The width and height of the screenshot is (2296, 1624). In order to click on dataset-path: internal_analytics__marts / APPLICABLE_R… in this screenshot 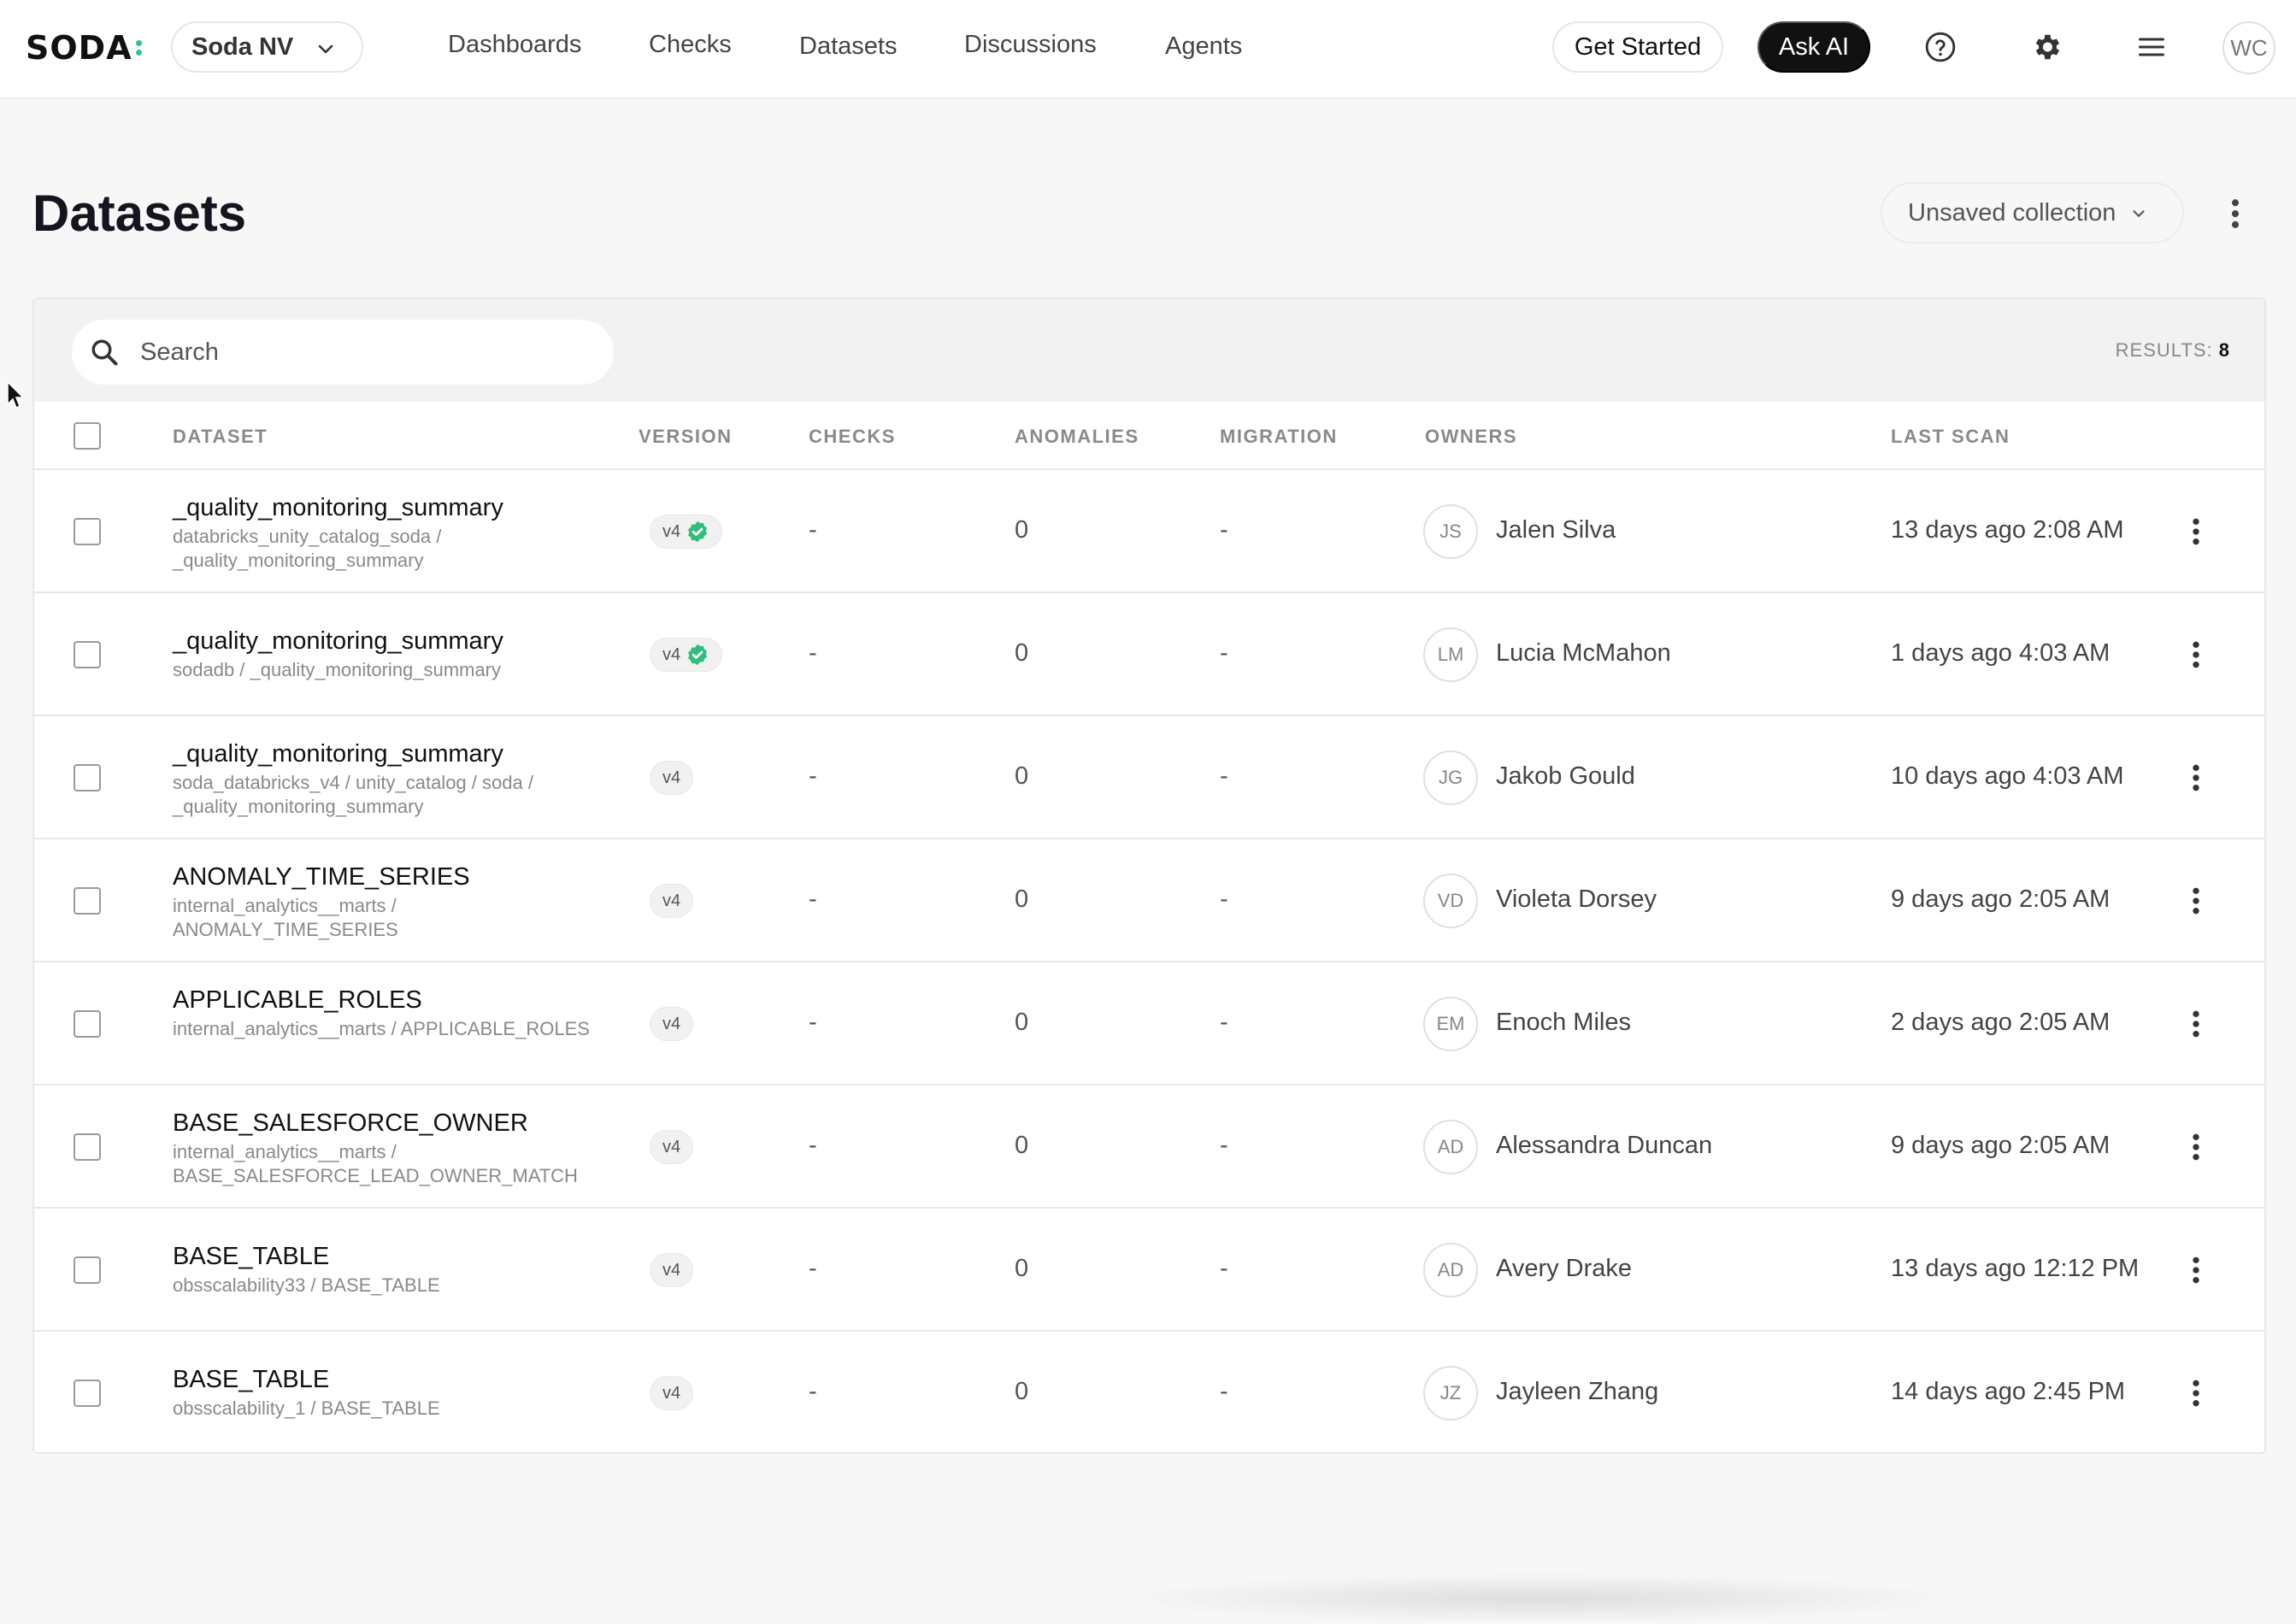, I will do `click(381, 1028)`.